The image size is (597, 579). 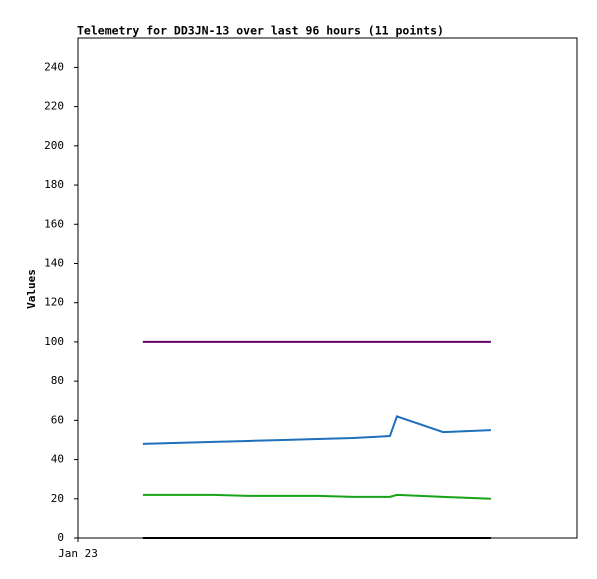 What do you see at coordinates (57, 498) in the screenshot?
I see `y-tick-label: 20` at bounding box center [57, 498].